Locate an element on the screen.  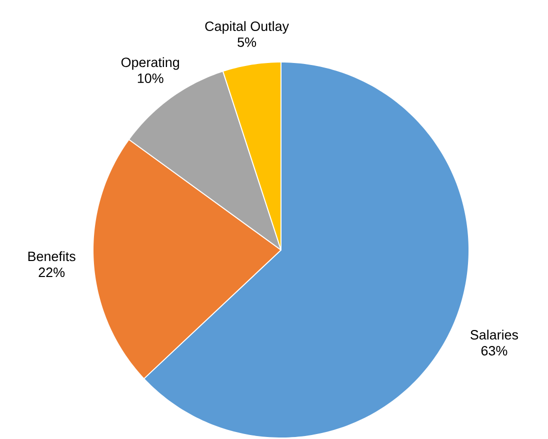
slice-label: Capital Outlay is located at coordinates (247, 27).